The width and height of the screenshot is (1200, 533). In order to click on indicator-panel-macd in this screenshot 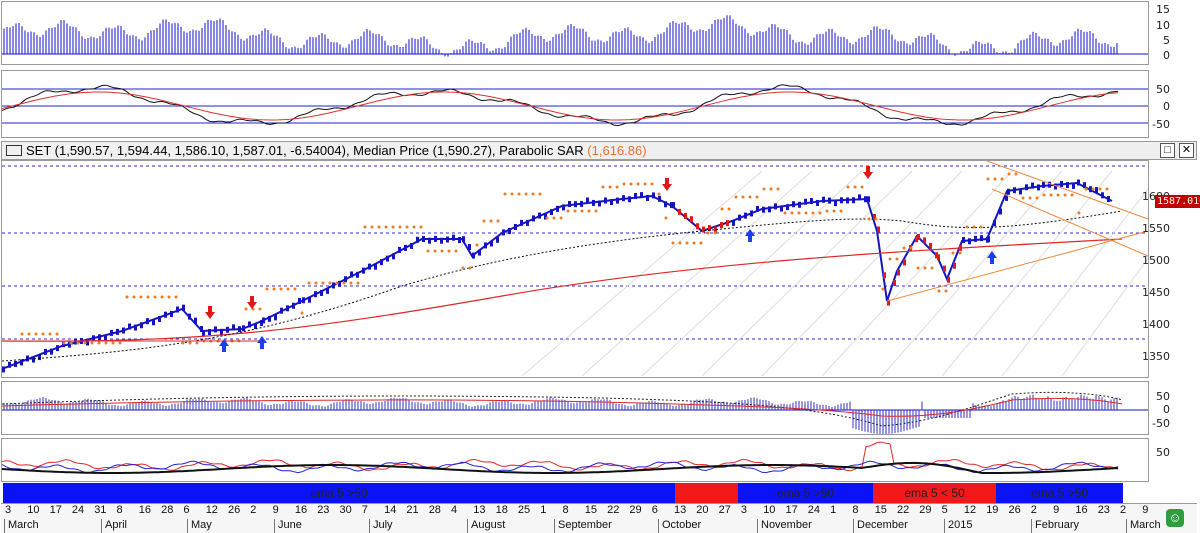, I will do `click(575, 408)`.